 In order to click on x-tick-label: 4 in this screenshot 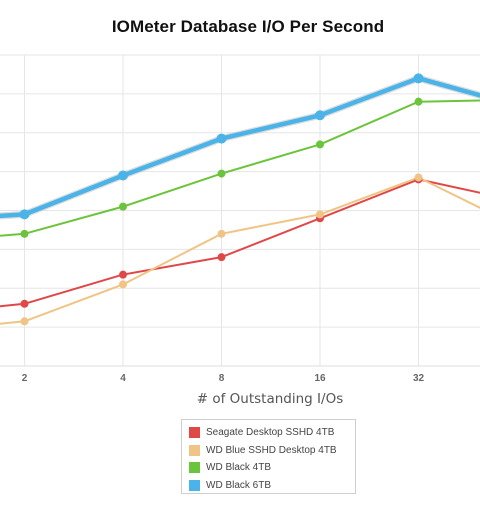, I will do `click(123, 378)`.